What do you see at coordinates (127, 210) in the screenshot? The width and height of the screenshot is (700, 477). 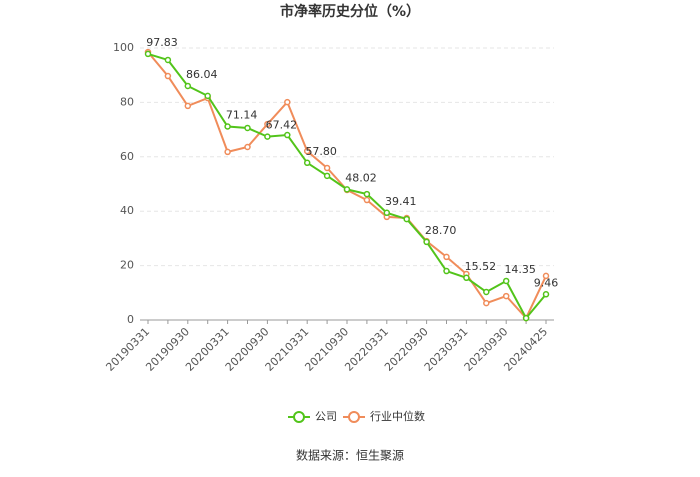 I see `y-tick-label: 40` at bounding box center [127, 210].